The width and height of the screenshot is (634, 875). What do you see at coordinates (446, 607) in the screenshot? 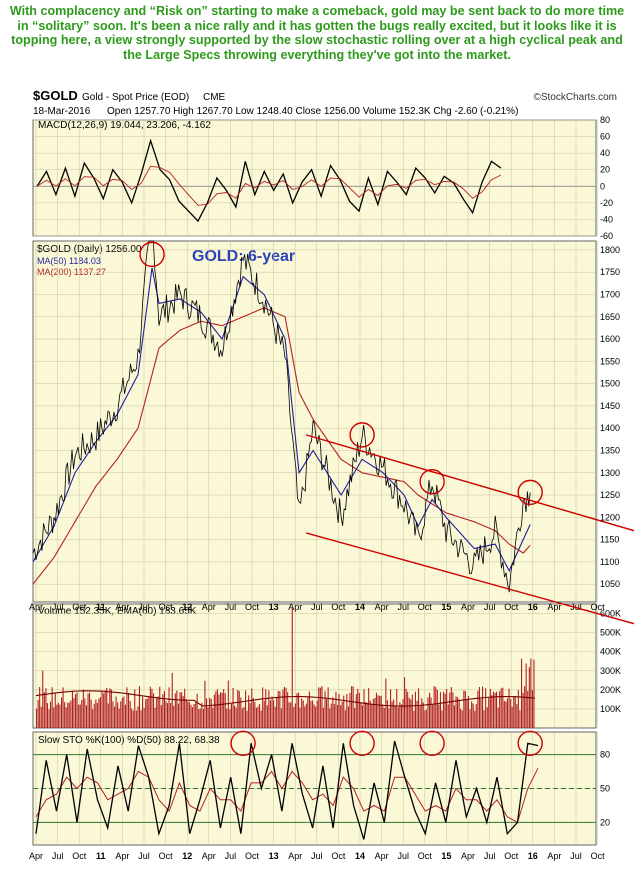
I see `price-x-tick-label: 15` at bounding box center [446, 607].